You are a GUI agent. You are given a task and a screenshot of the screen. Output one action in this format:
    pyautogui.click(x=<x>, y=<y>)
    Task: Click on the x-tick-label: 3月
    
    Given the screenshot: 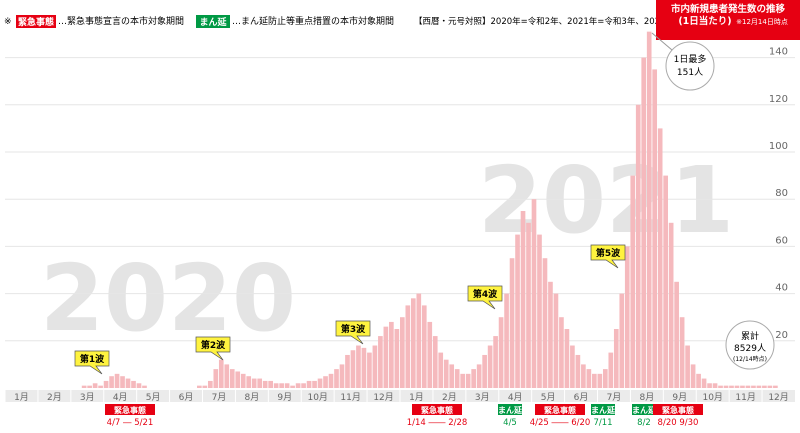 What is the action you would take?
    pyautogui.click(x=87, y=397)
    